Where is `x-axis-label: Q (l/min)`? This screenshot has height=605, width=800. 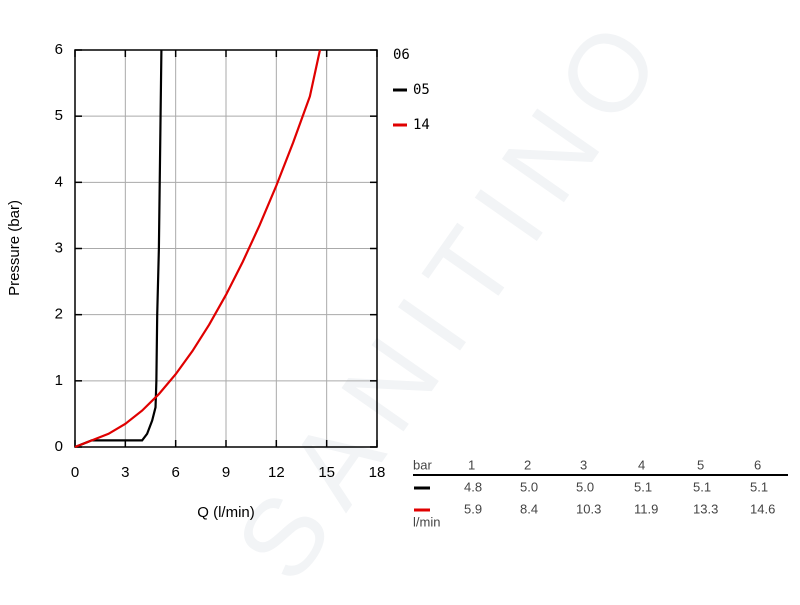
x-axis-label: Q (l/min) is located at coordinates (226, 512).